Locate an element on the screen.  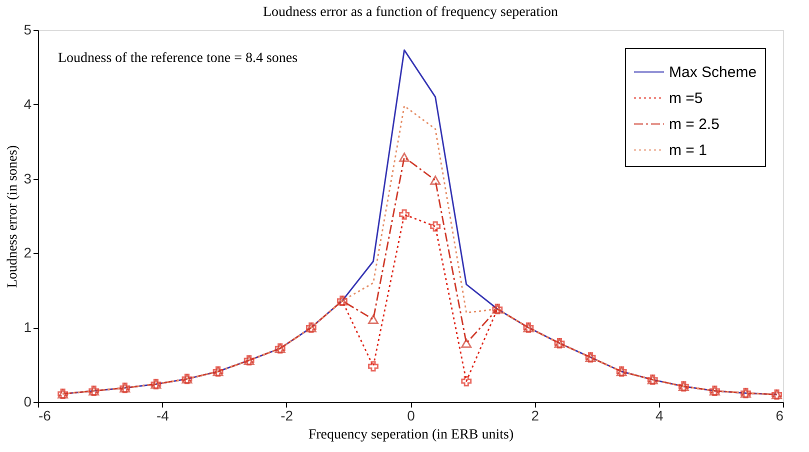
y-tick-label: 4 is located at coordinates (28, 104).